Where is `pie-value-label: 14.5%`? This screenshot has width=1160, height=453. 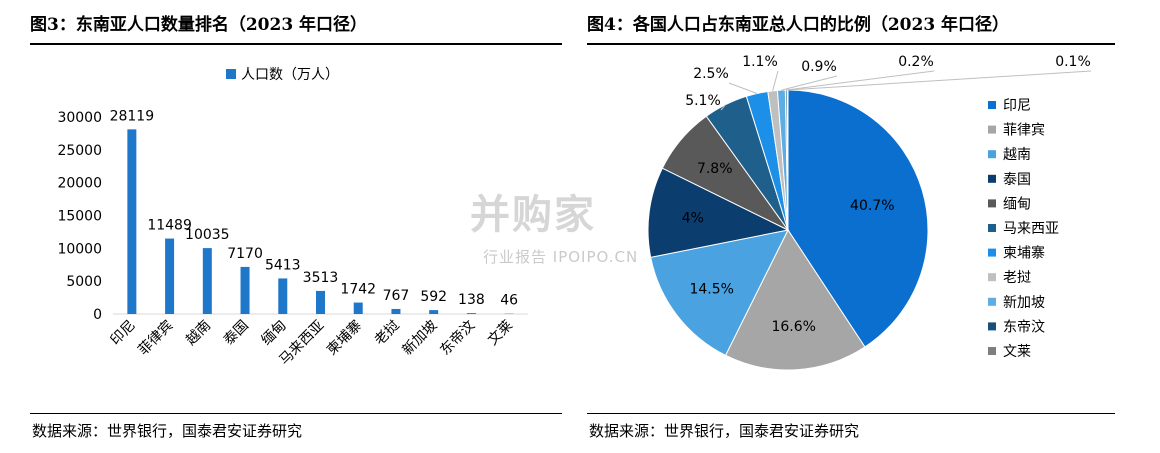 pie-value-label: 14.5% is located at coordinates (711, 289).